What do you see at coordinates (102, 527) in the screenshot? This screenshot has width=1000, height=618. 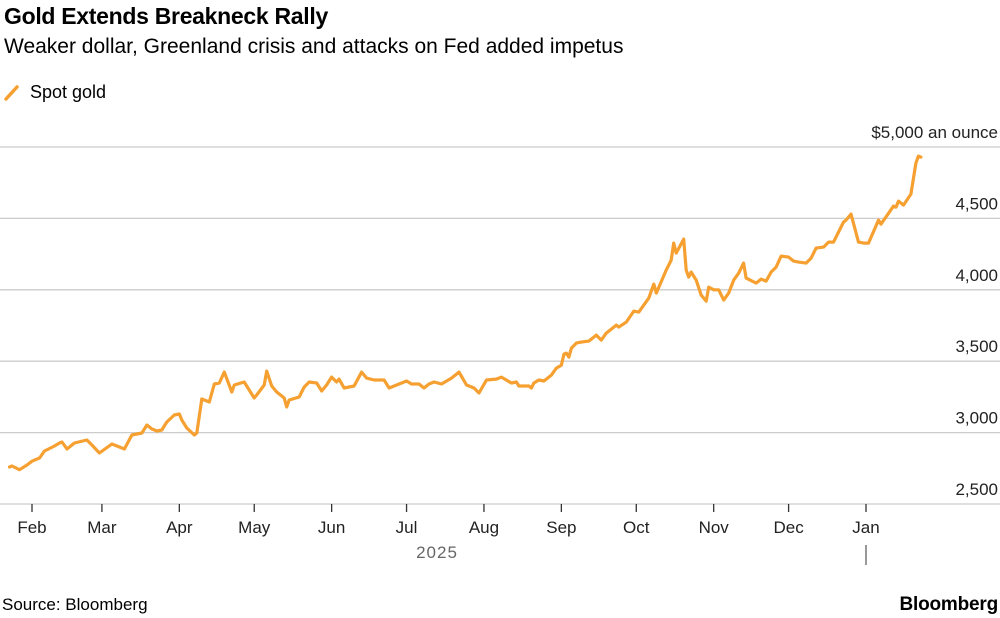 I see `x-tick-label: Mar` at bounding box center [102, 527].